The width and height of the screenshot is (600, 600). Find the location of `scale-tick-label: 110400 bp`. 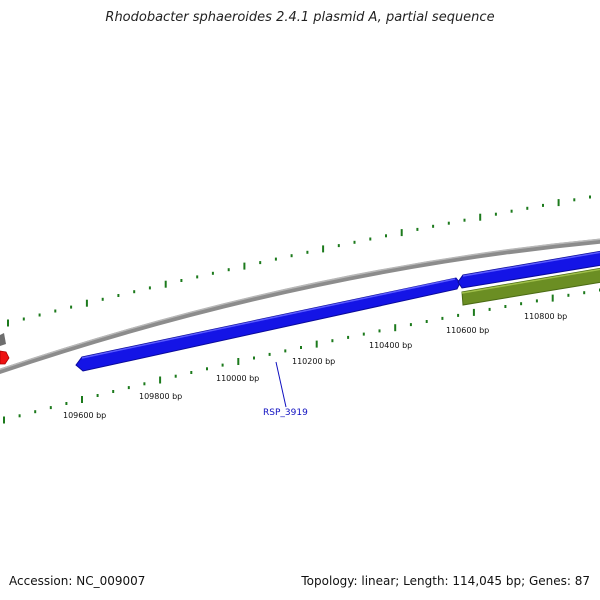

scale-tick-label: 110400 bp is located at coordinates (390, 345).